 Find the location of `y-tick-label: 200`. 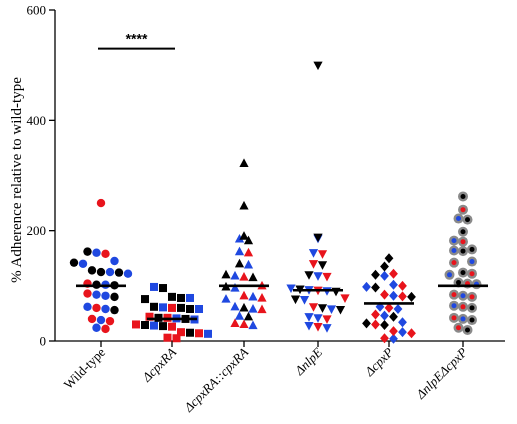

y-tick-label: 200 is located at coordinates (37, 230).